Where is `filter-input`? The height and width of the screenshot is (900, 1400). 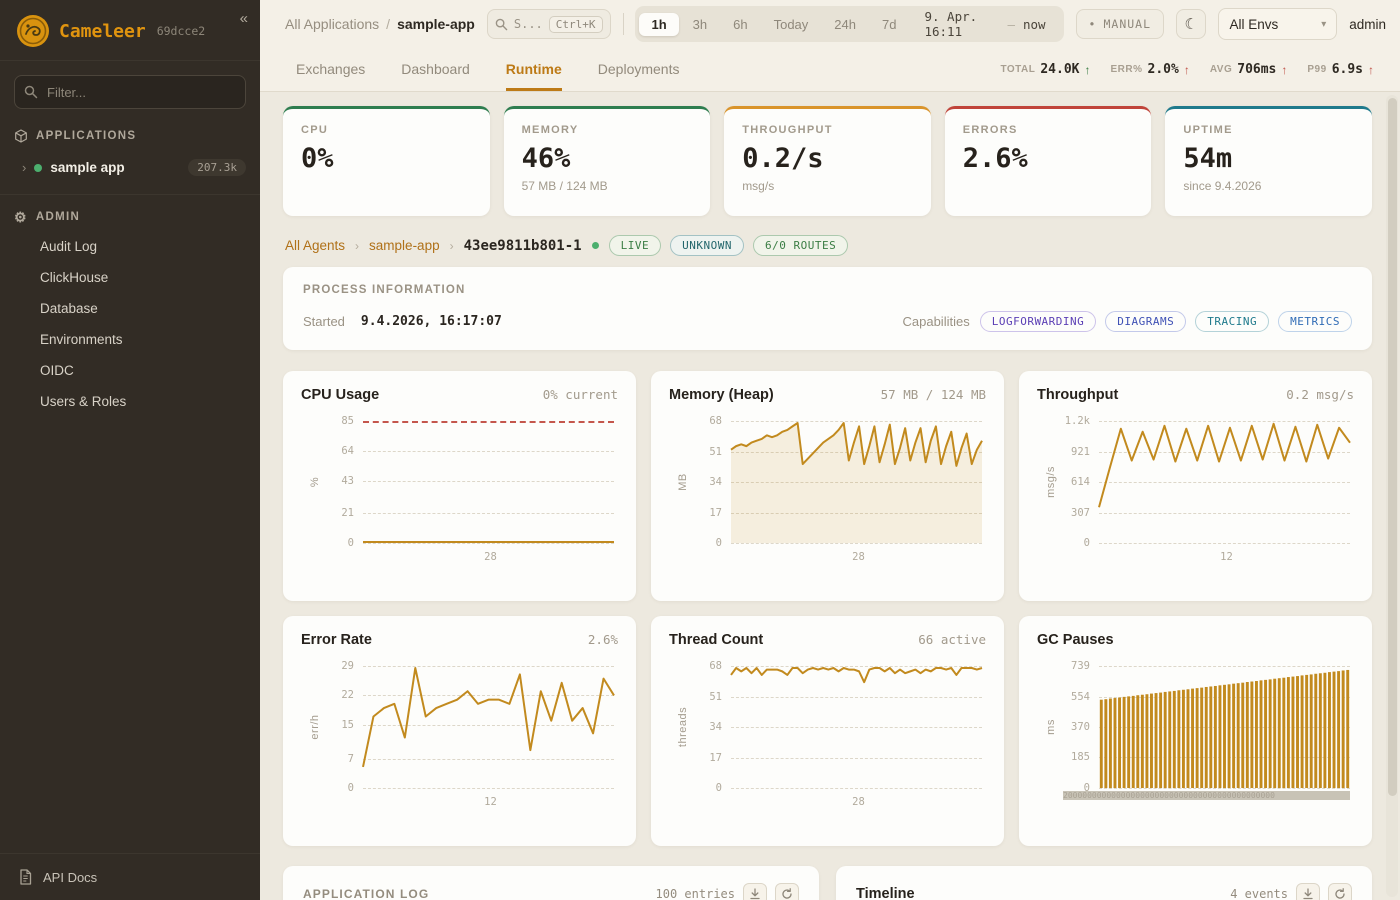 filter-input is located at coordinates (130, 92).